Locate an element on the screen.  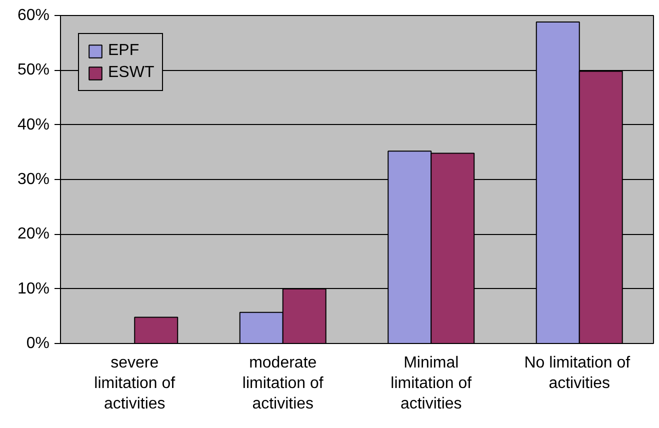
y-tick-label: 30% is located at coordinates (33, 179).